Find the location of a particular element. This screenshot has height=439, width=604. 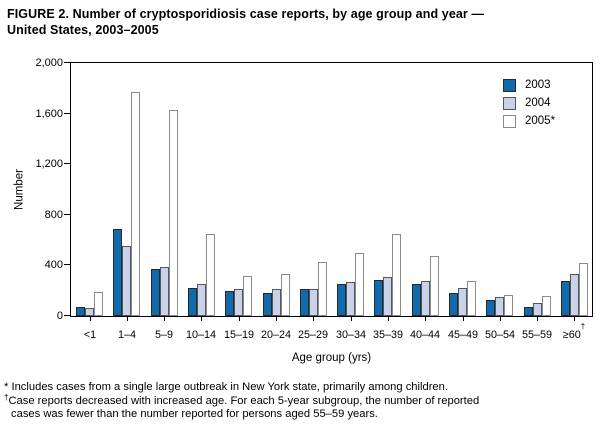

bar-2003-1–4 is located at coordinates (117, 272).